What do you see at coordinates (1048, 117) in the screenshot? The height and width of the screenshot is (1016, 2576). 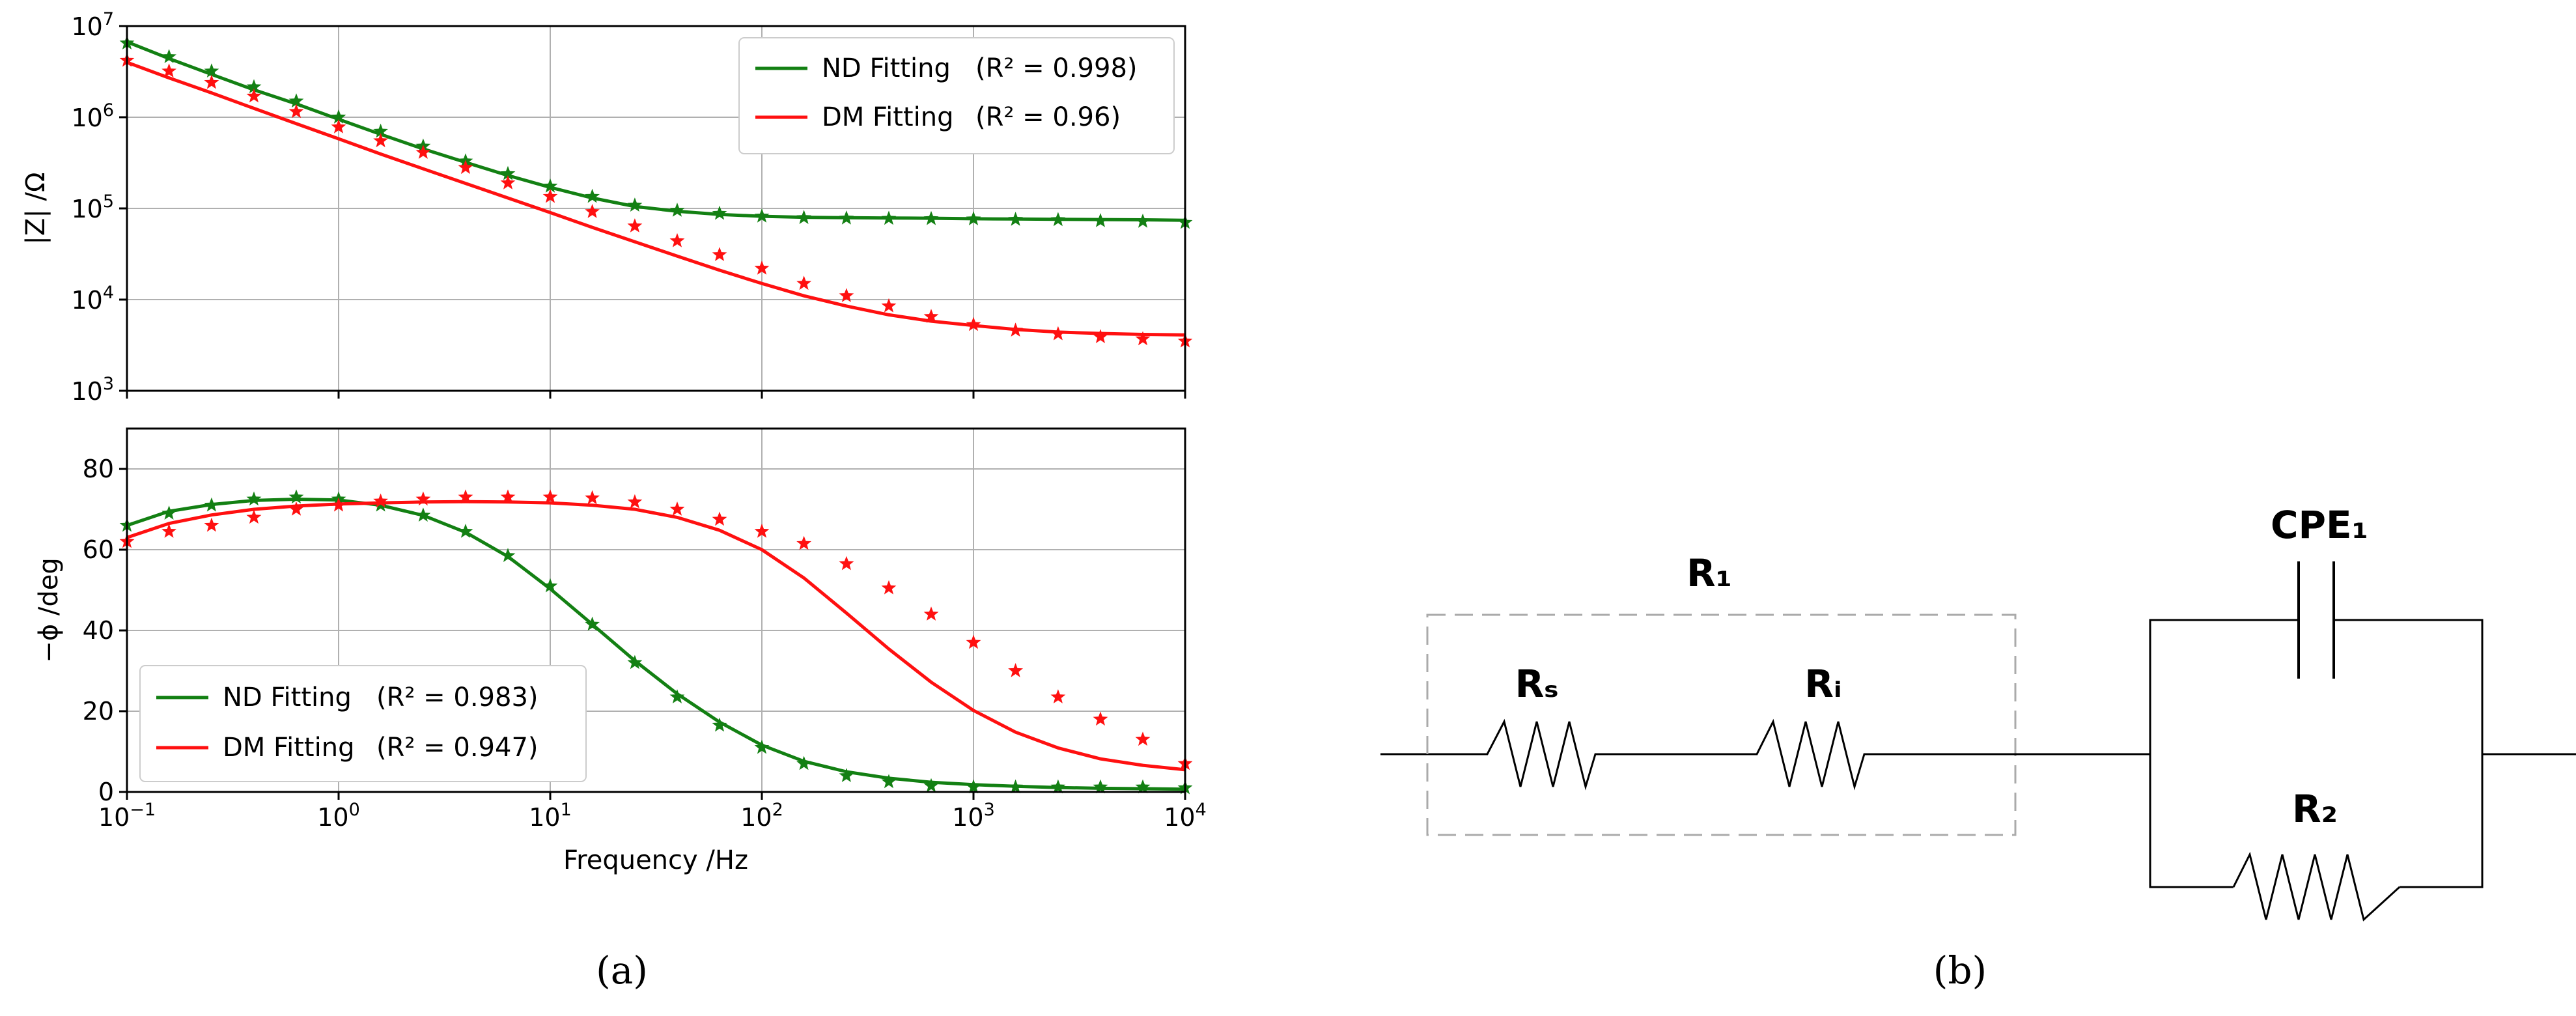 I see `legend-dm-r2: (R² = 0.96)` at bounding box center [1048, 117].